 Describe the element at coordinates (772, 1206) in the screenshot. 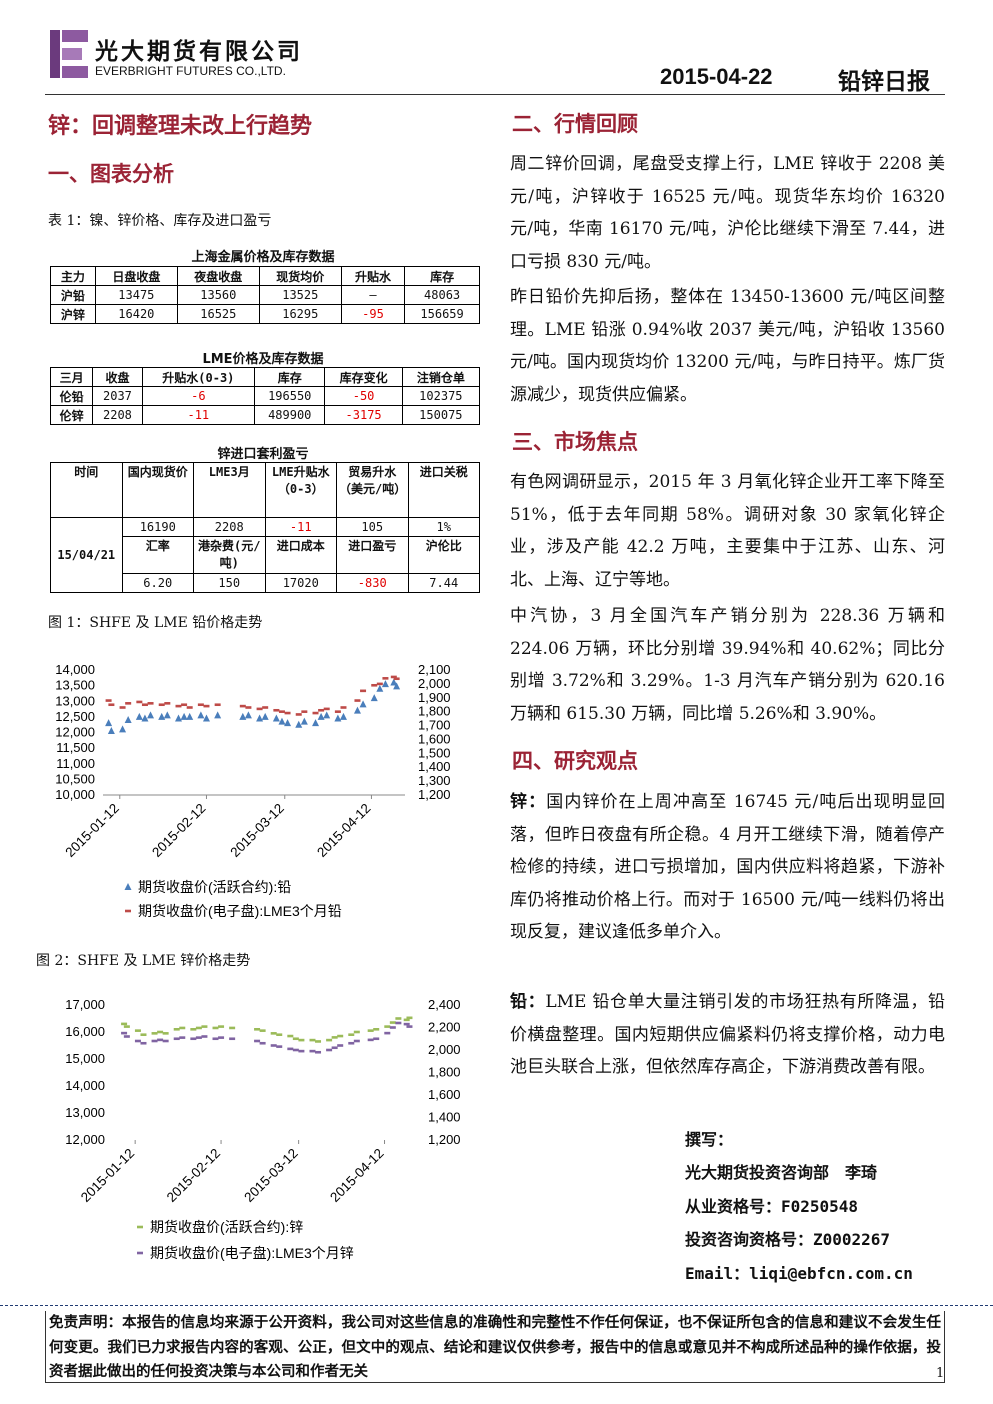

I see `author-line: 从业资格号：F0250548` at that location.